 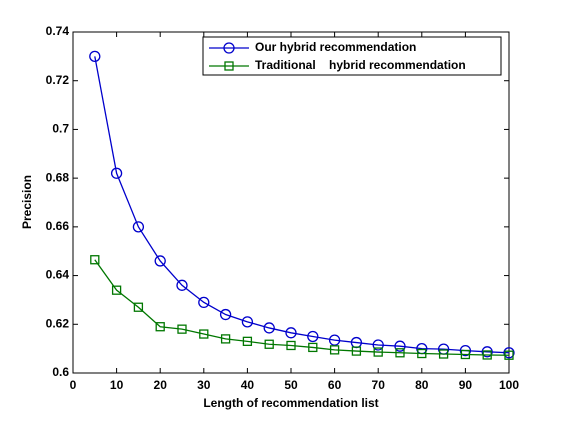 What do you see at coordinates (161, 385) in the screenshot?
I see `x-tick-label: 20` at bounding box center [161, 385].